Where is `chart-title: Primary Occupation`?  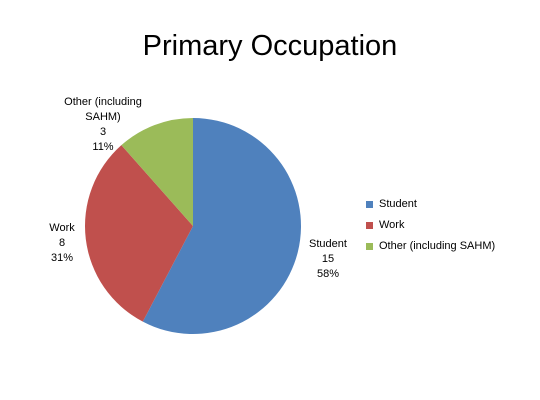
chart-title: Primary Occupation is located at coordinates (270, 46).